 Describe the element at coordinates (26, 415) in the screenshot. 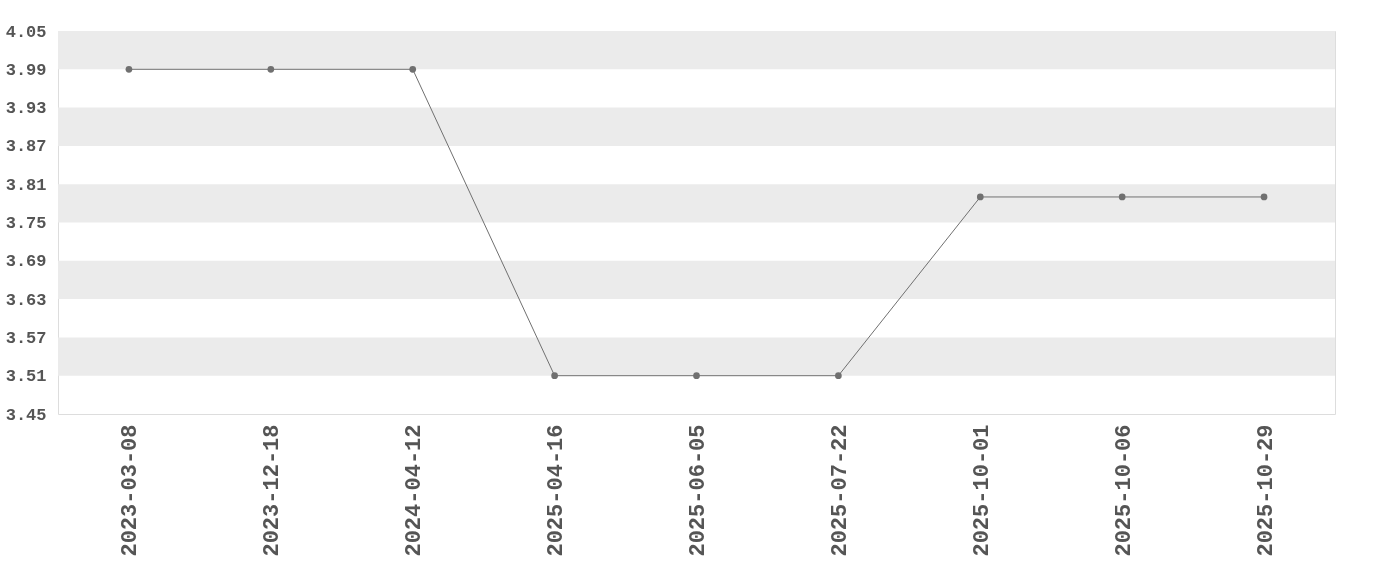

I see `y-tick-label: 3.45` at that location.